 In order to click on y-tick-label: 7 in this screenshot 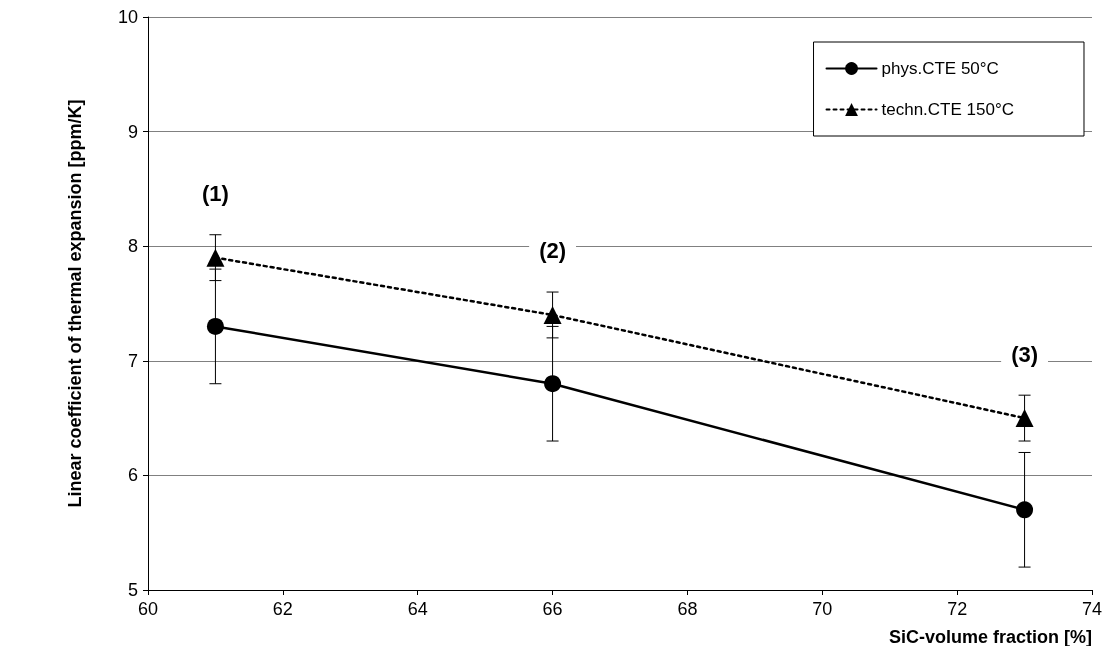, I will do `click(132, 360)`.